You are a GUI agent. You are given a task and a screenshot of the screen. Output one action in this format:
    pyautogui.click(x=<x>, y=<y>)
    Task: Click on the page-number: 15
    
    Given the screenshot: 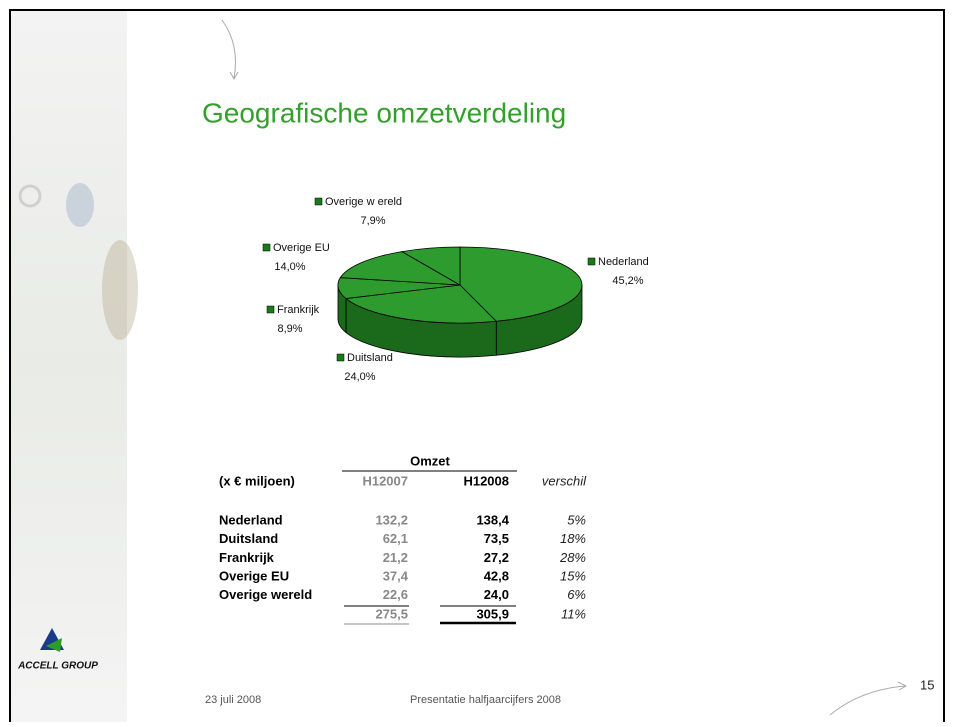 What is the action you would take?
    pyautogui.click(x=927, y=684)
    